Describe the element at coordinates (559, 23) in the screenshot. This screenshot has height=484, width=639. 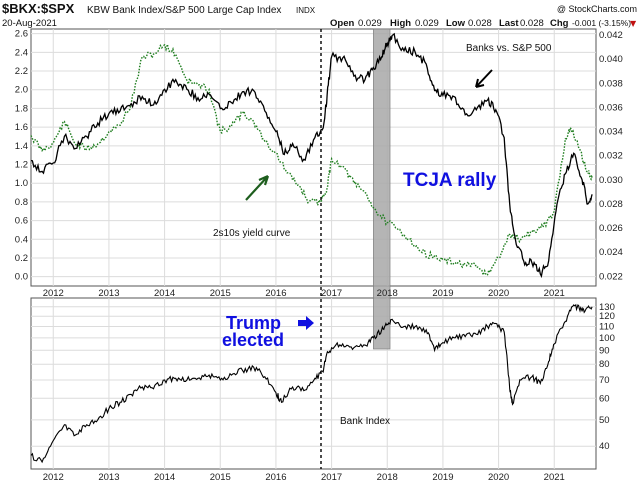
I see `chg-label: Chg` at that location.